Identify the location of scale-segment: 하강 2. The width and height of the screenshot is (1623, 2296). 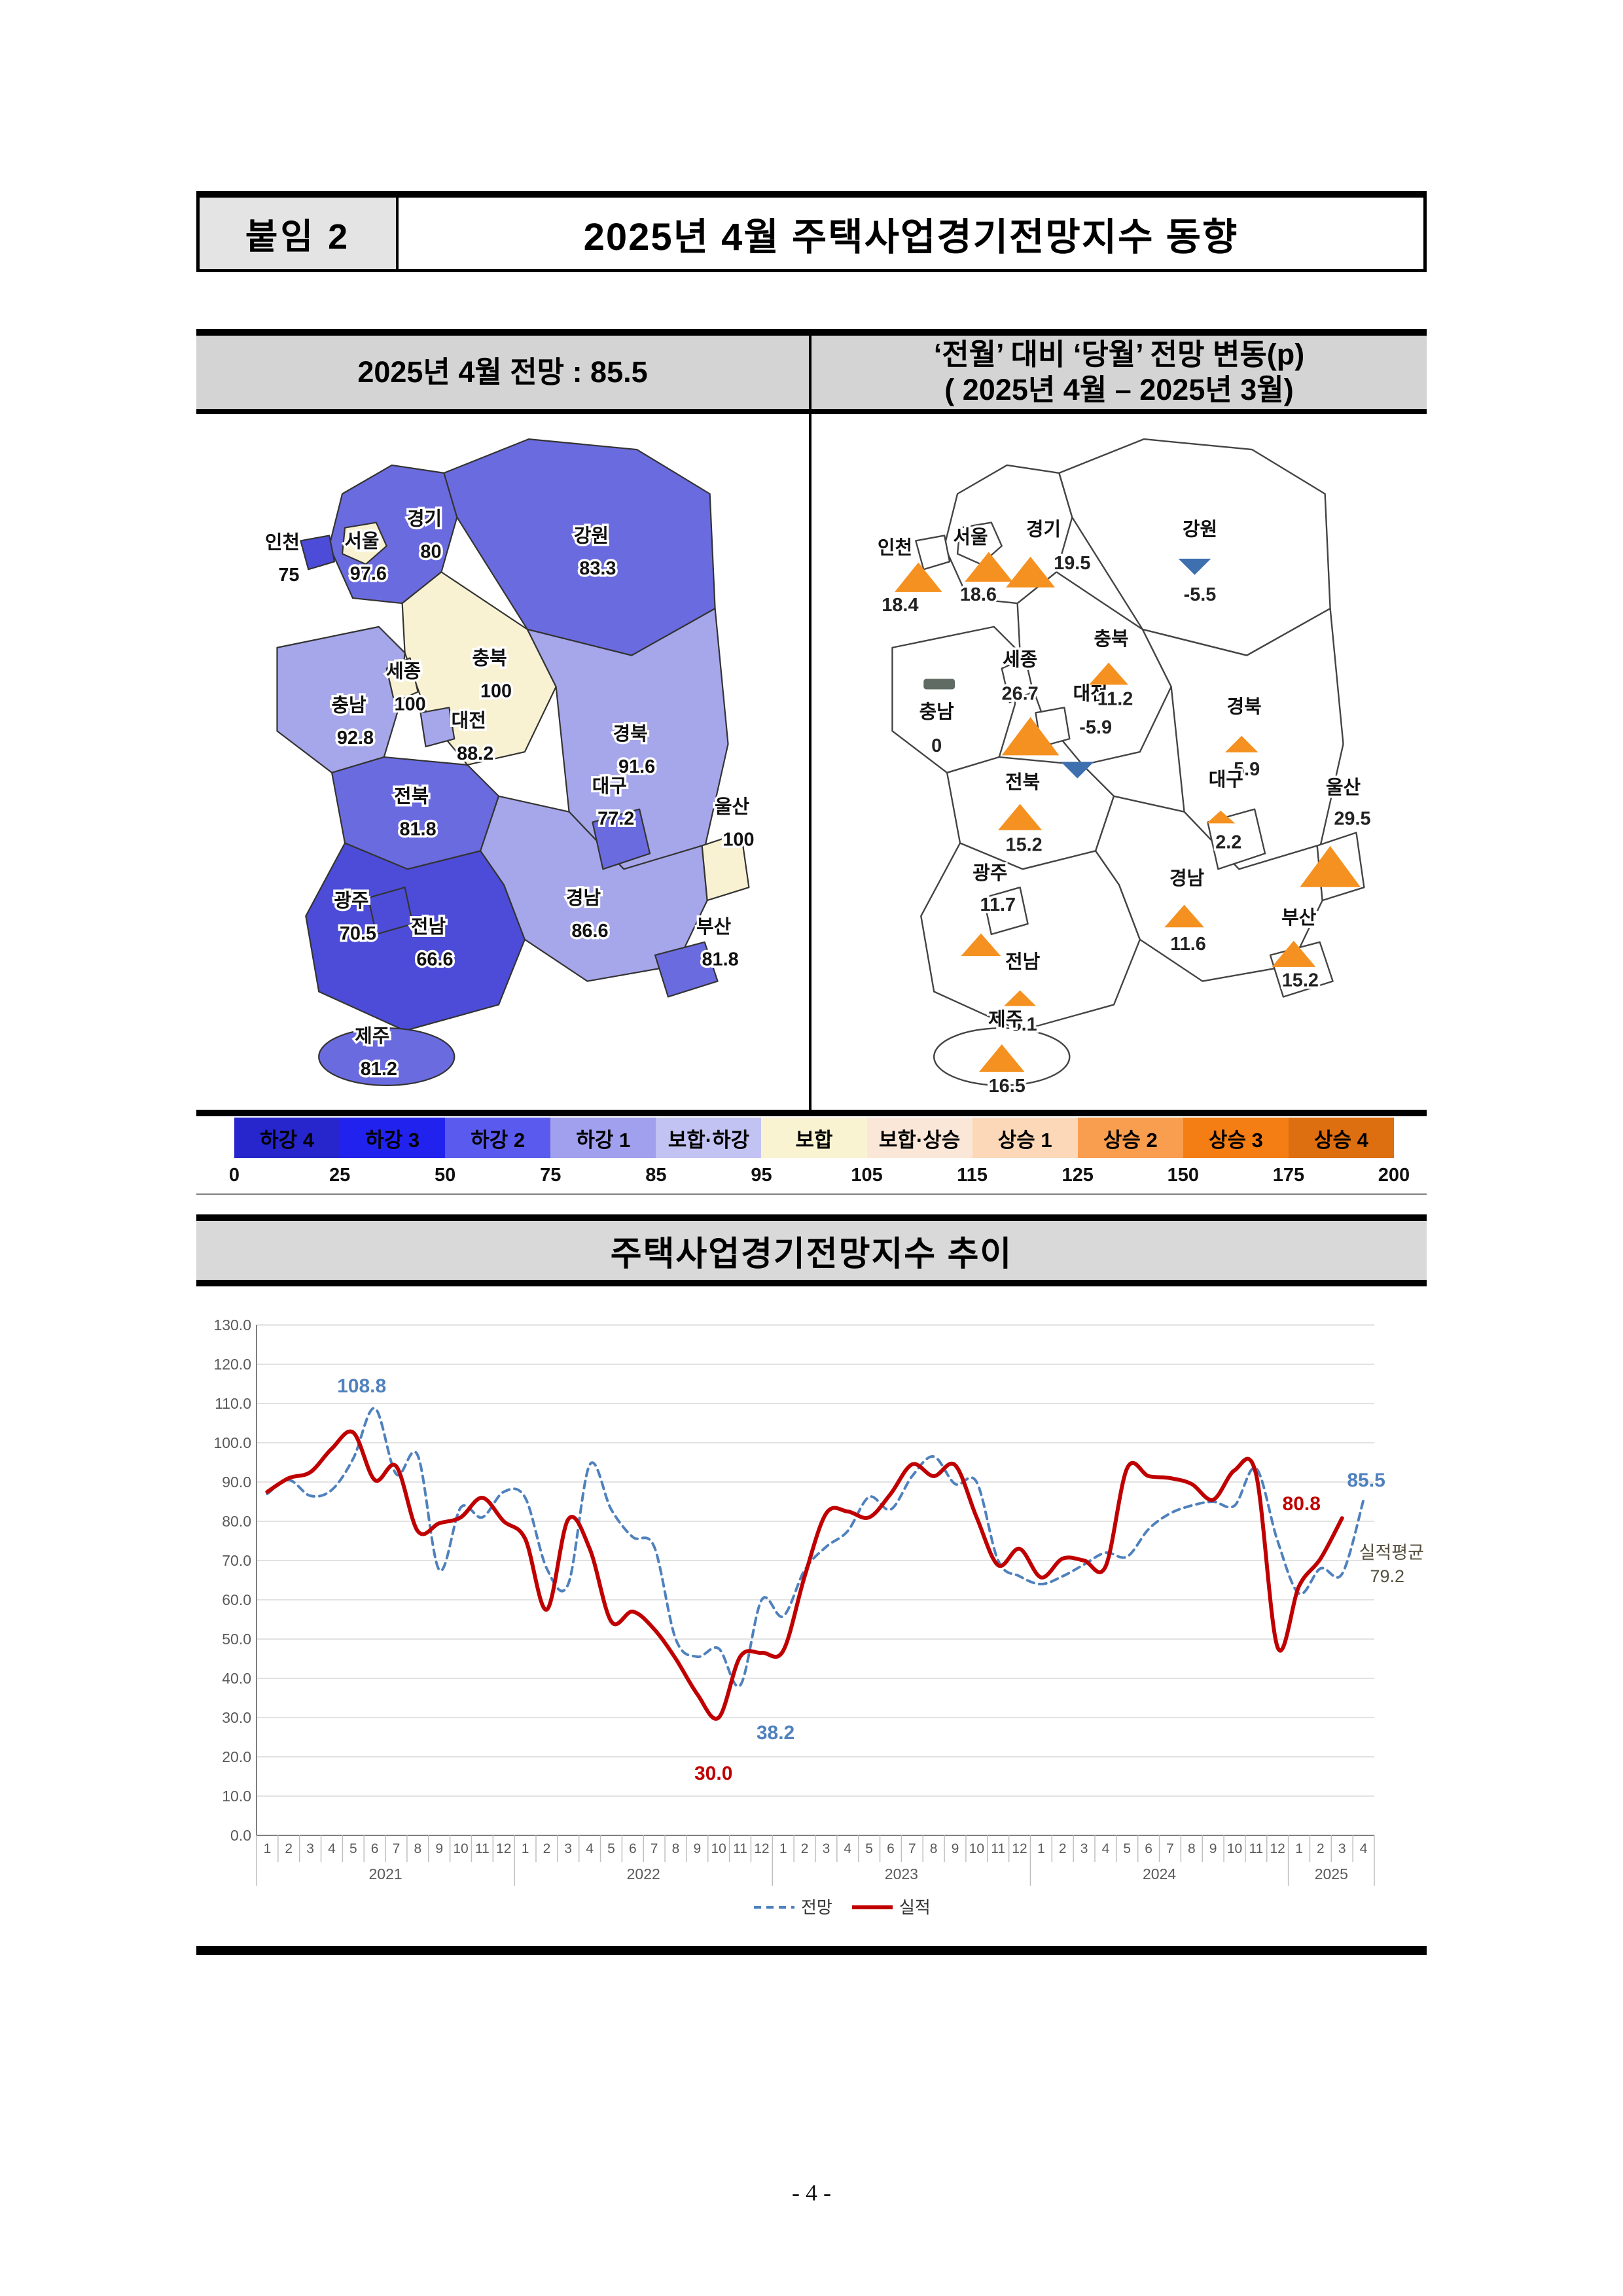
(498, 1138).